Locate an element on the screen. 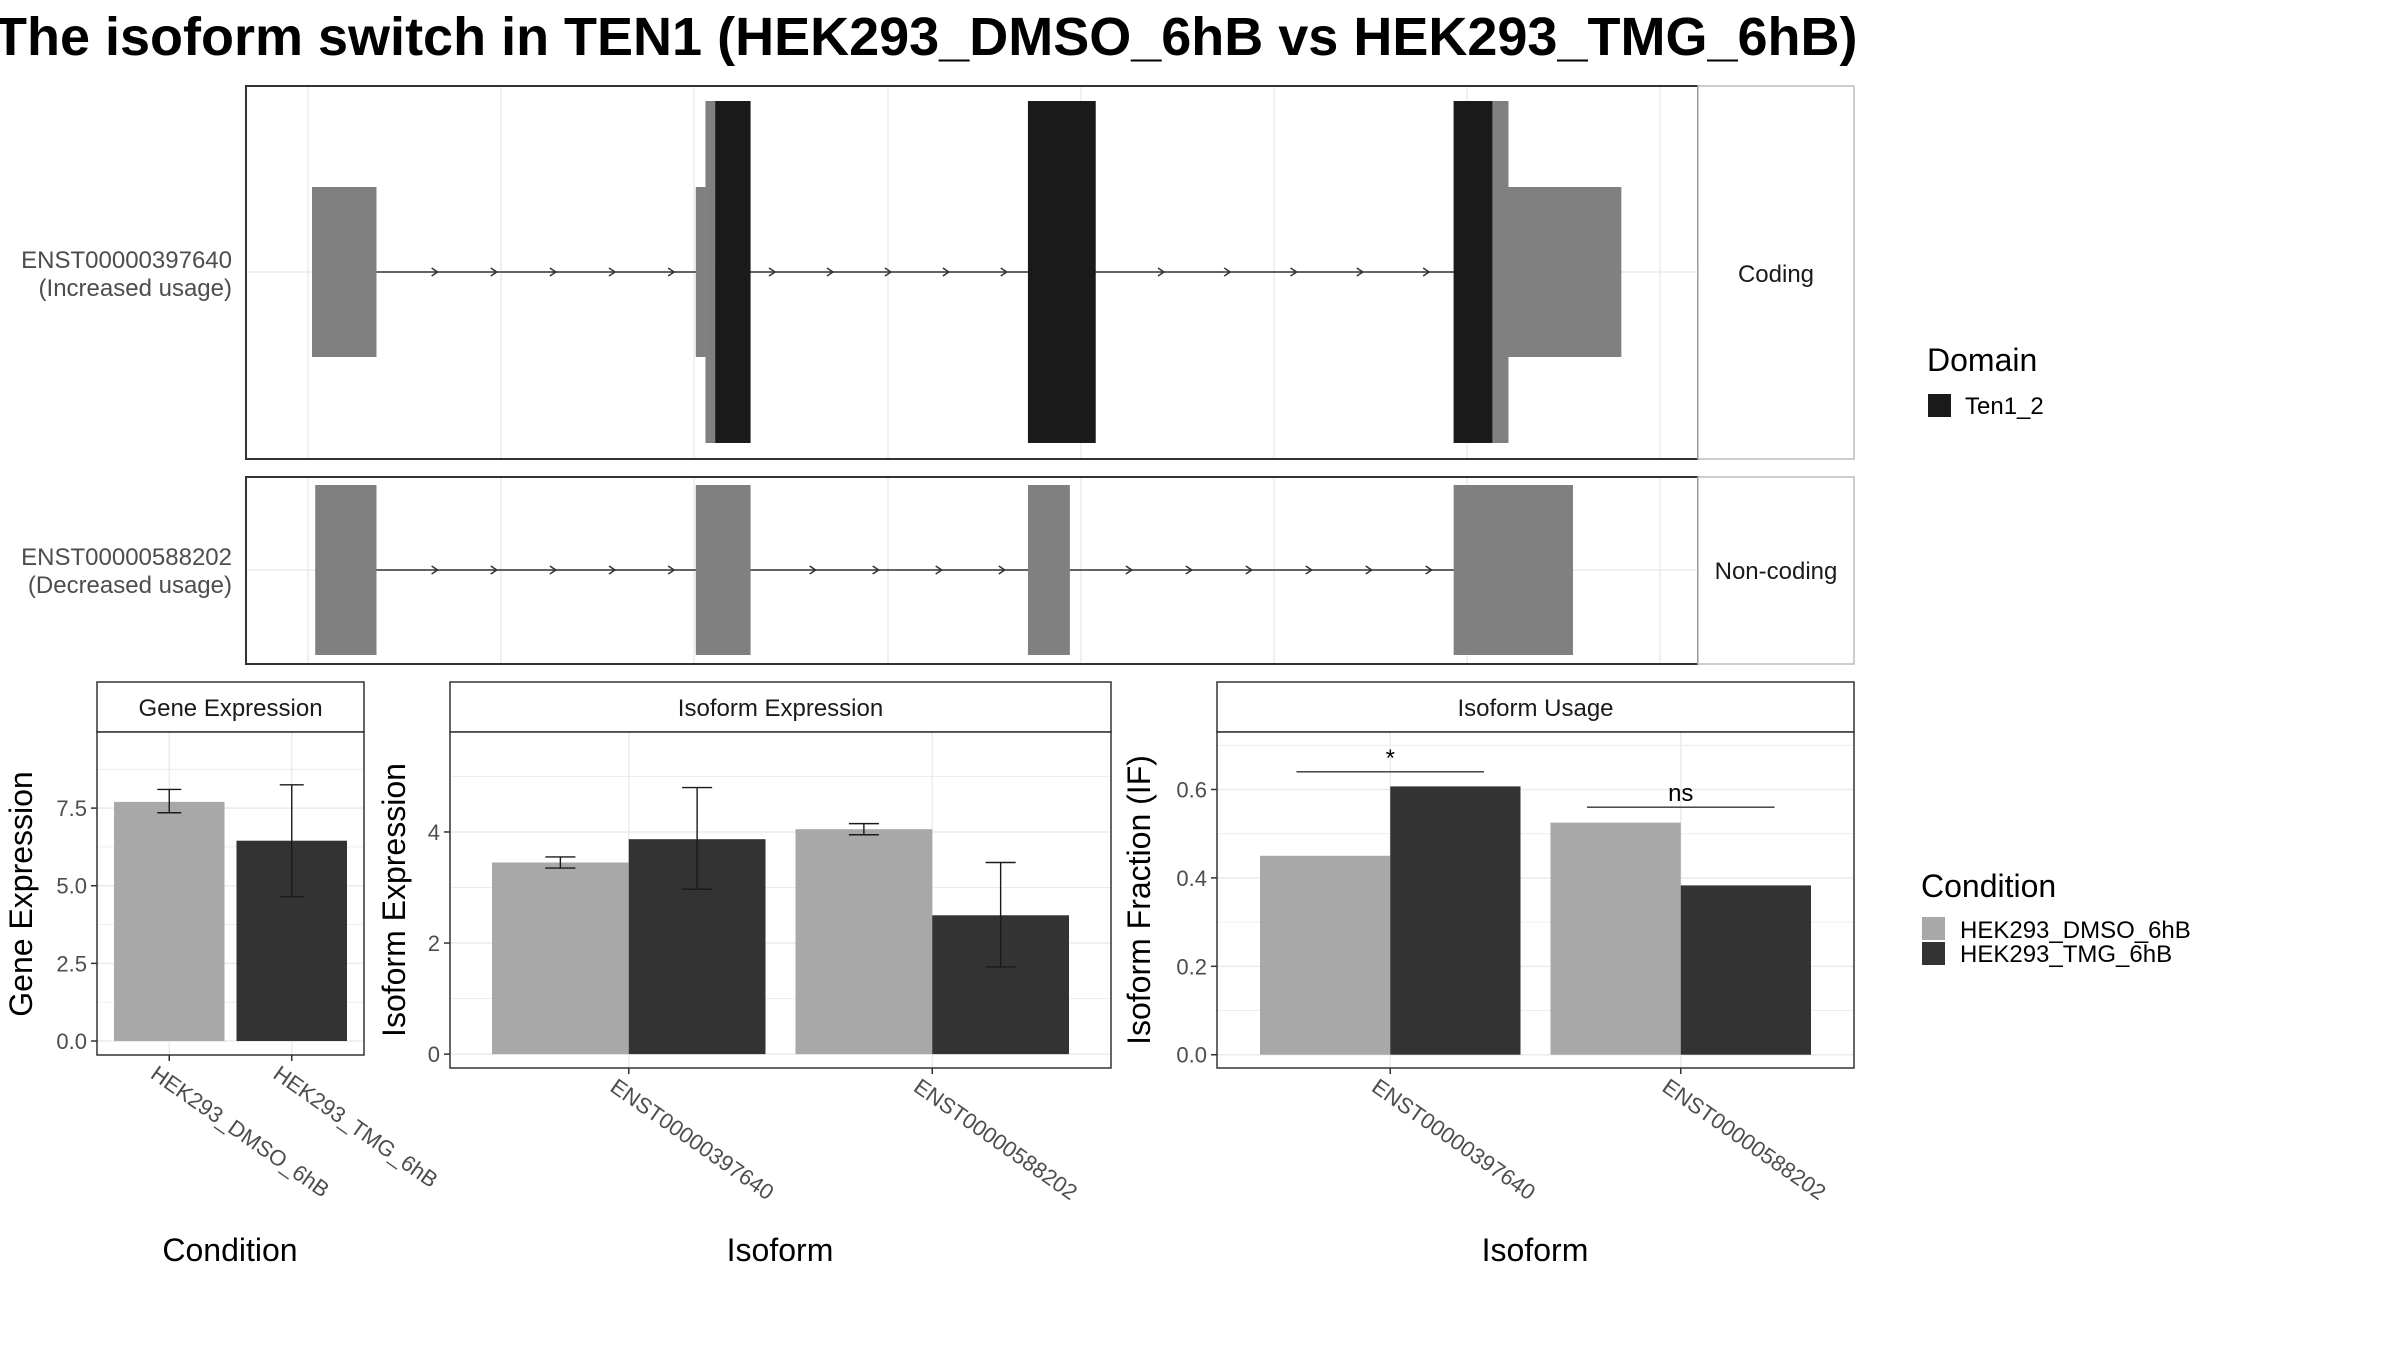 The width and height of the screenshot is (2400, 1350). condition-legend-title: Condition is located at coordinates (1988, 886).